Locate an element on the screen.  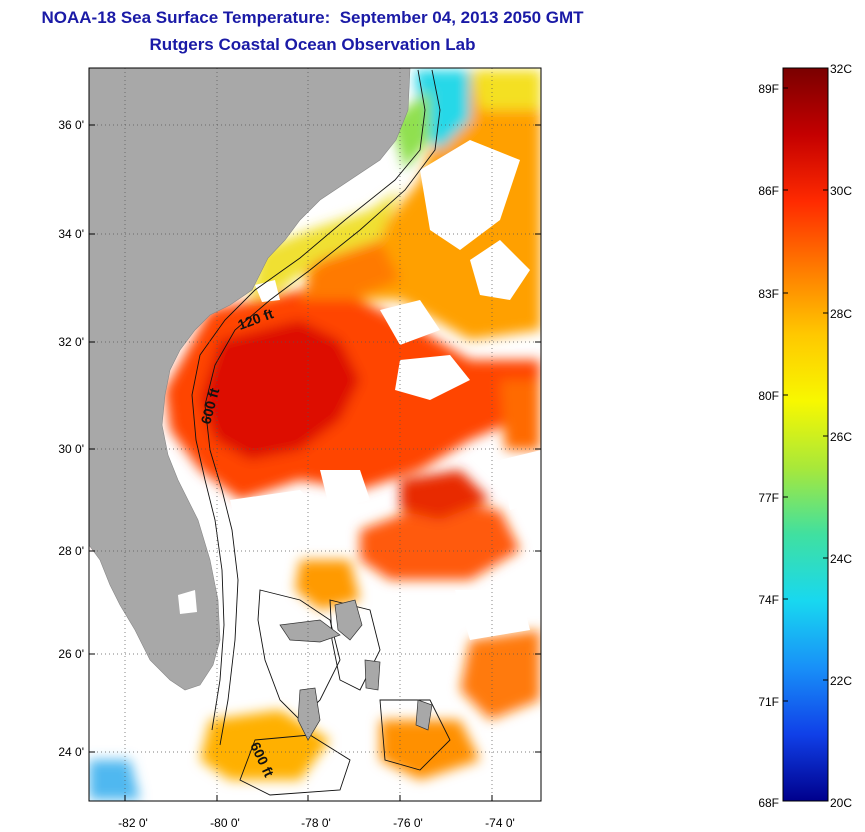
colorbar-label-80f: 80F is located at coordinates (768, 396).